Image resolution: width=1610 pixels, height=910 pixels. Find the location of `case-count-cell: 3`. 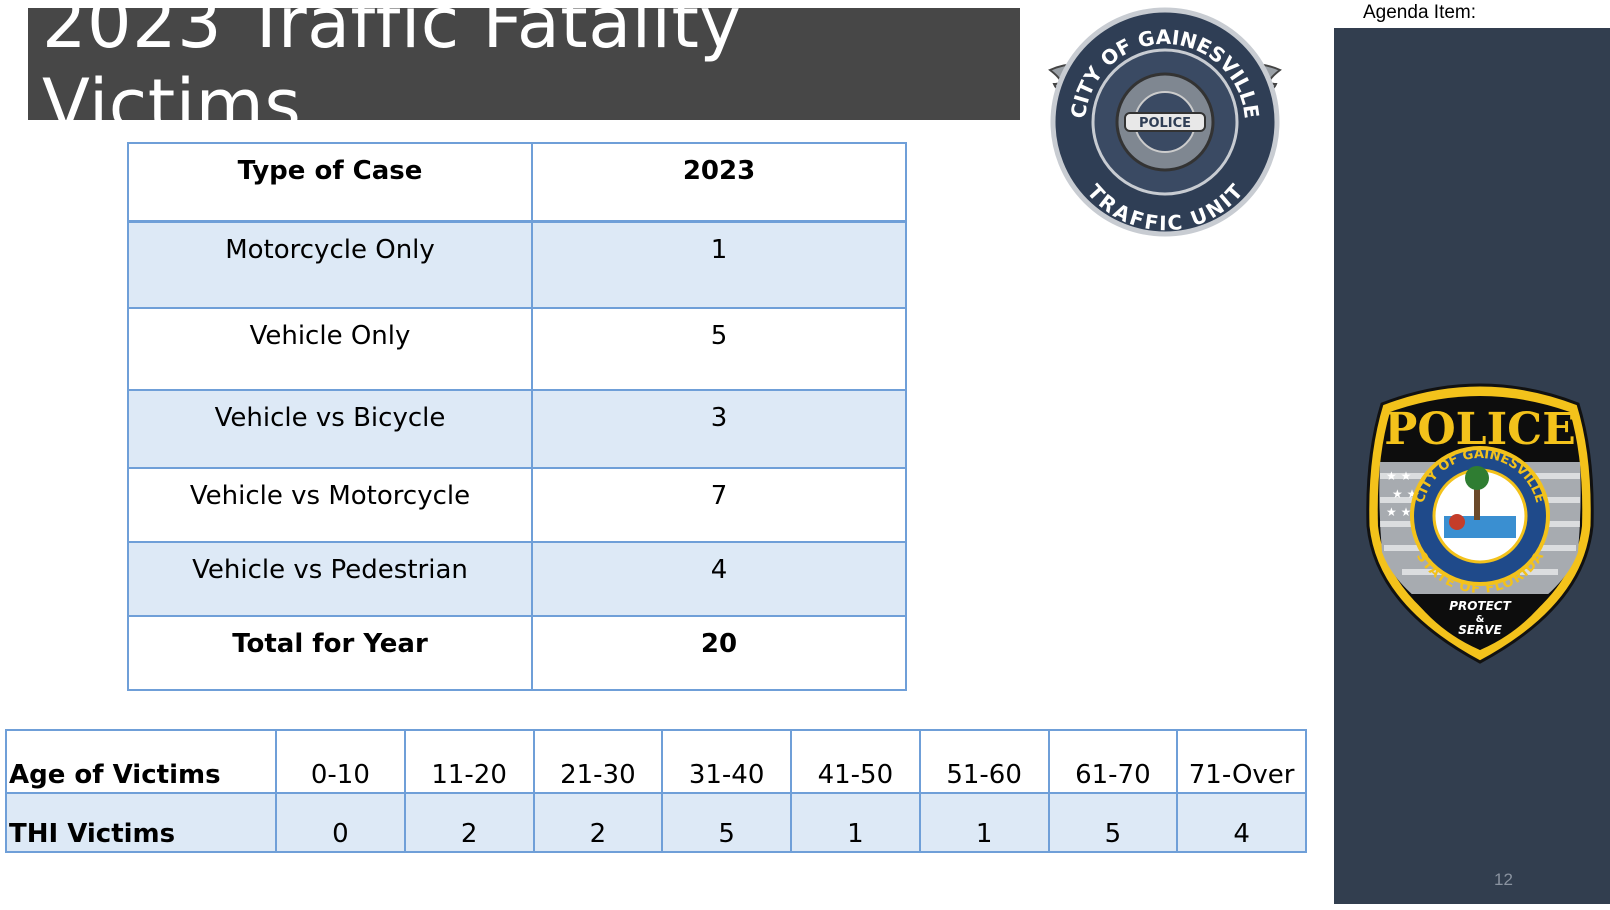

case-count-cell: 3 is located at coordinates (719, 428).